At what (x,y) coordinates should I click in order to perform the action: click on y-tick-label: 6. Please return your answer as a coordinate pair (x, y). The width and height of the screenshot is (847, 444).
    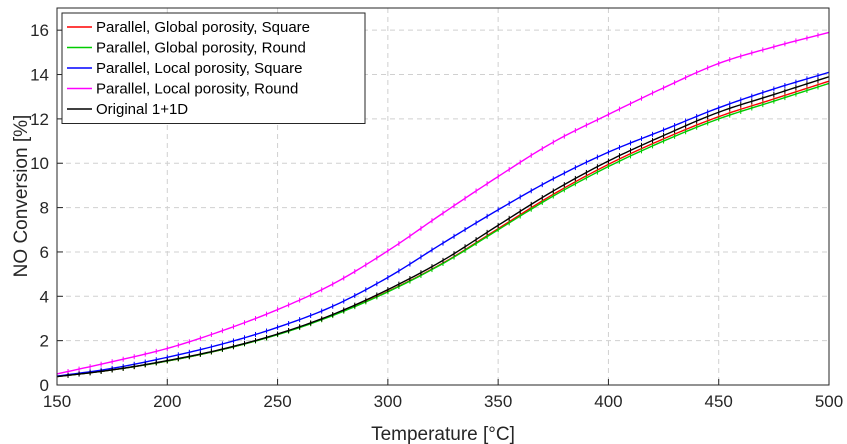
    Looking at the image, I should click on (44, 252).